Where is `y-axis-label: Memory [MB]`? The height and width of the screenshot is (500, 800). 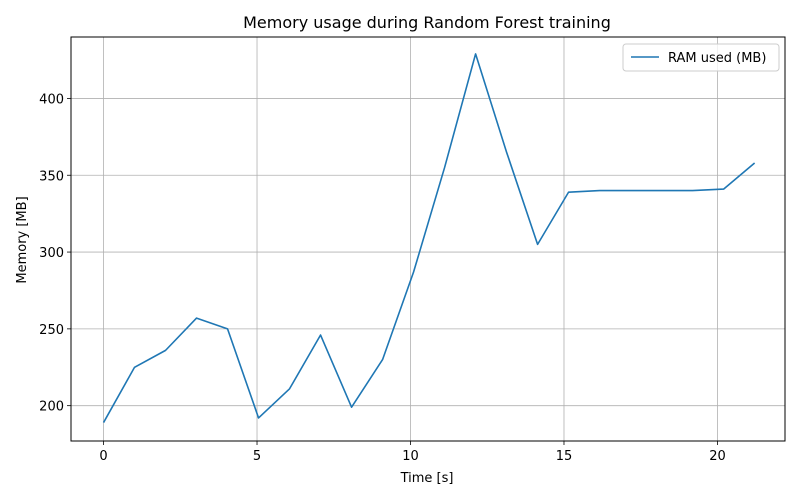
y-axis-label: Memory [MB] is located at coordinates (22, 239).